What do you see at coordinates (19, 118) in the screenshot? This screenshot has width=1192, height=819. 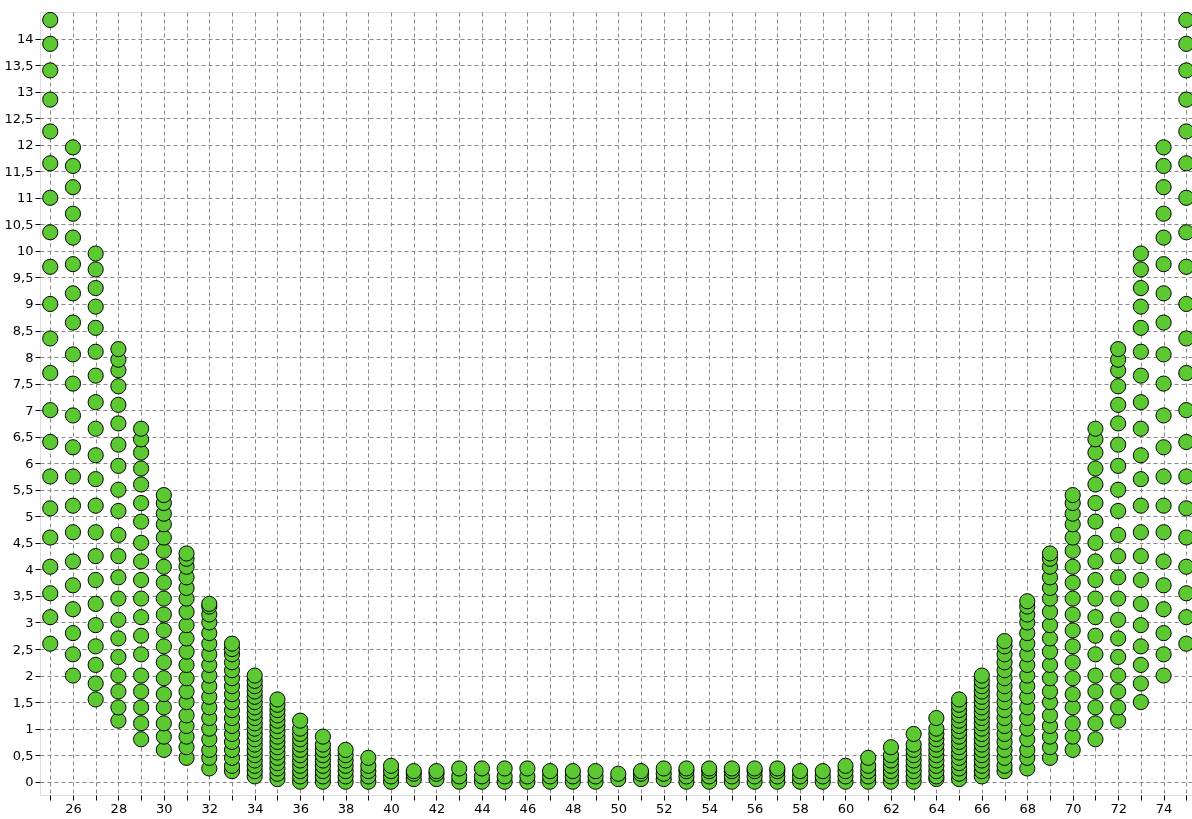 I see `y-tick-label: 12,5` at bounding box center [19, 118].